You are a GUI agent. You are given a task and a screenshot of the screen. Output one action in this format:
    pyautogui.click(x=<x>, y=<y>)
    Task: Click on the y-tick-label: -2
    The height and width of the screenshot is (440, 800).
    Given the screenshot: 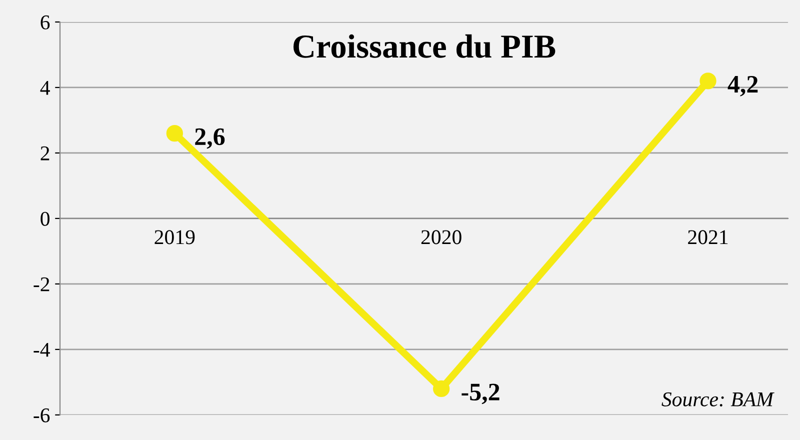 What is the action you would take?
    pyautogui.click(x=42, y=284)
    